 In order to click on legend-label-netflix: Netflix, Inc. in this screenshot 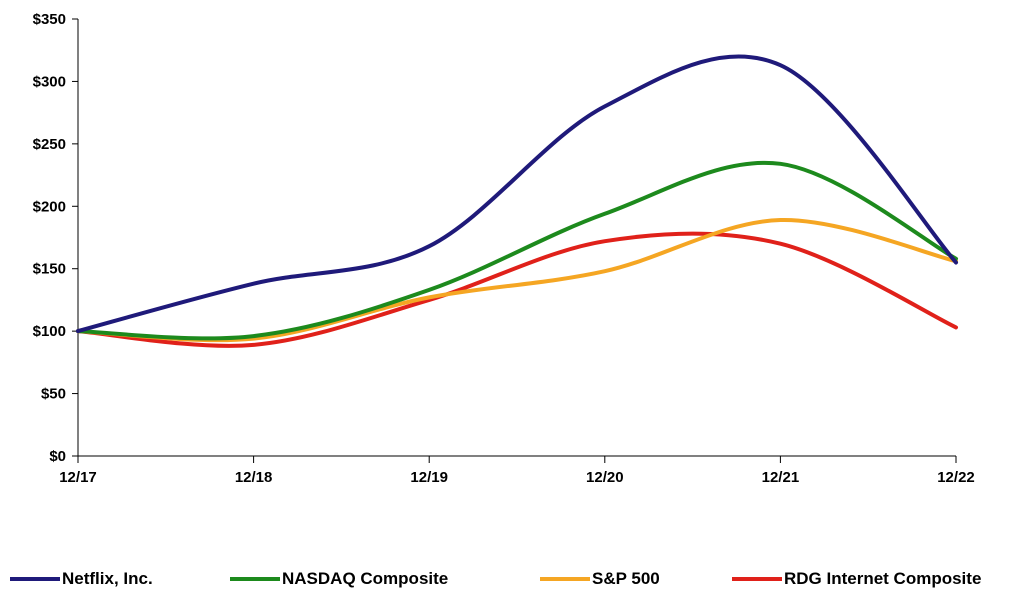, I will do `click(107, 578)`.